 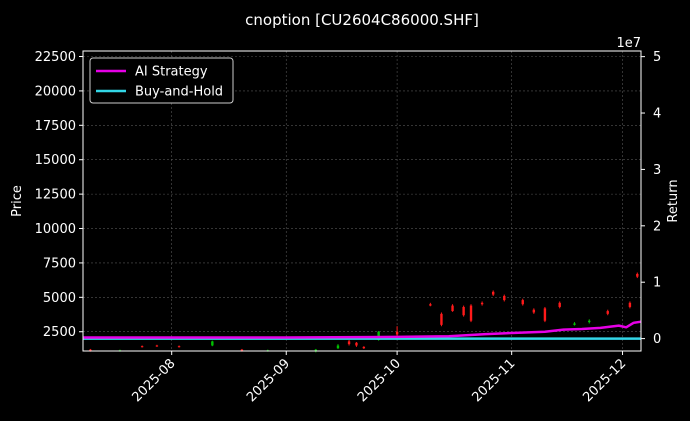 What do you see at coordinates (153, 380) in the screenshot?
I see `x-axis-tick-label: 2025-08` at bounding box center [153, 380].